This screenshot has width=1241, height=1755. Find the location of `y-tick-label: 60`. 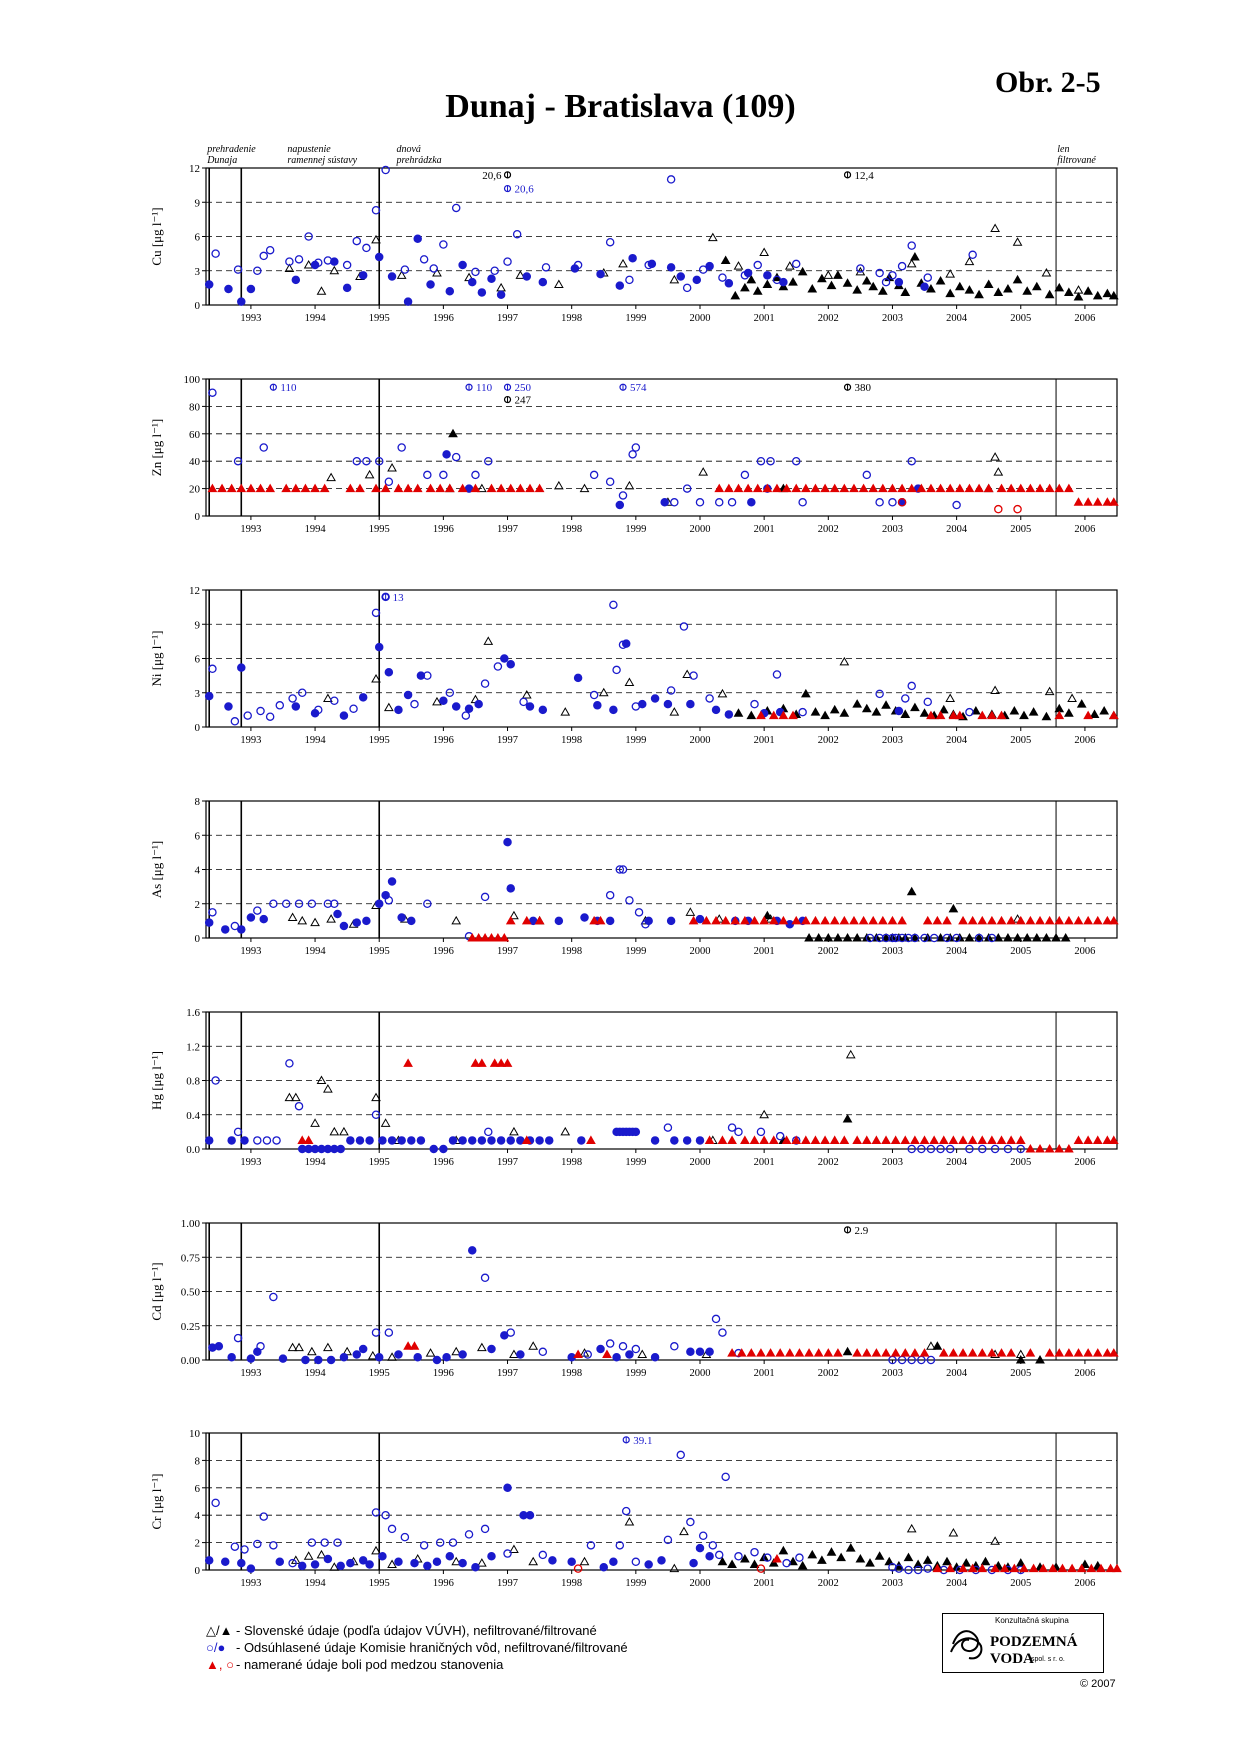

y-tick-label: 60 is located at coordinates (195, 435).